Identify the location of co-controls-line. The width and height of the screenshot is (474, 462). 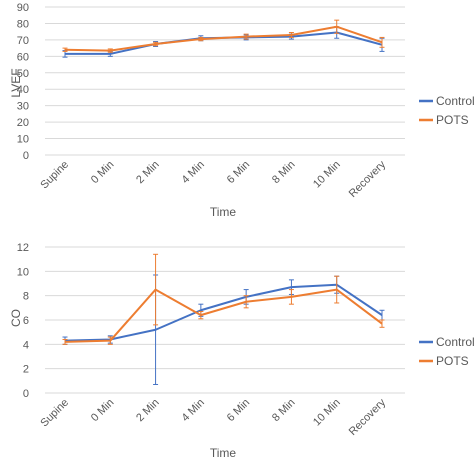
(223, 312).